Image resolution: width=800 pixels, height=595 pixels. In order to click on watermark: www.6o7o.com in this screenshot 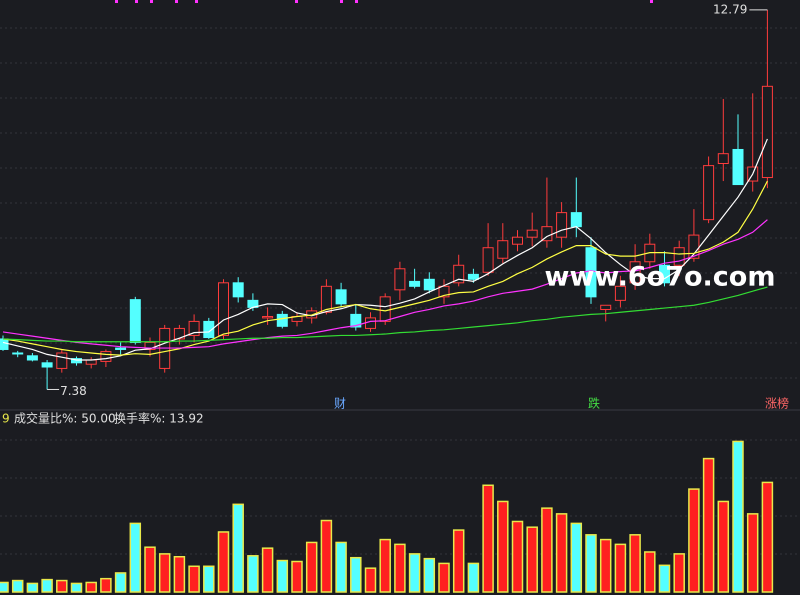, I will do `click(660, 277)`.